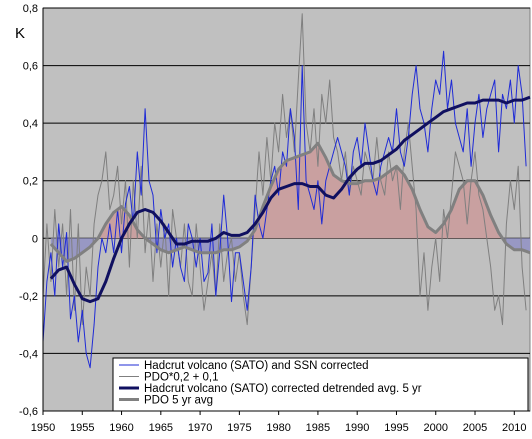 The image size is (532, 439). I want to click on y-tick-label: -0,6, so click(28, 412).